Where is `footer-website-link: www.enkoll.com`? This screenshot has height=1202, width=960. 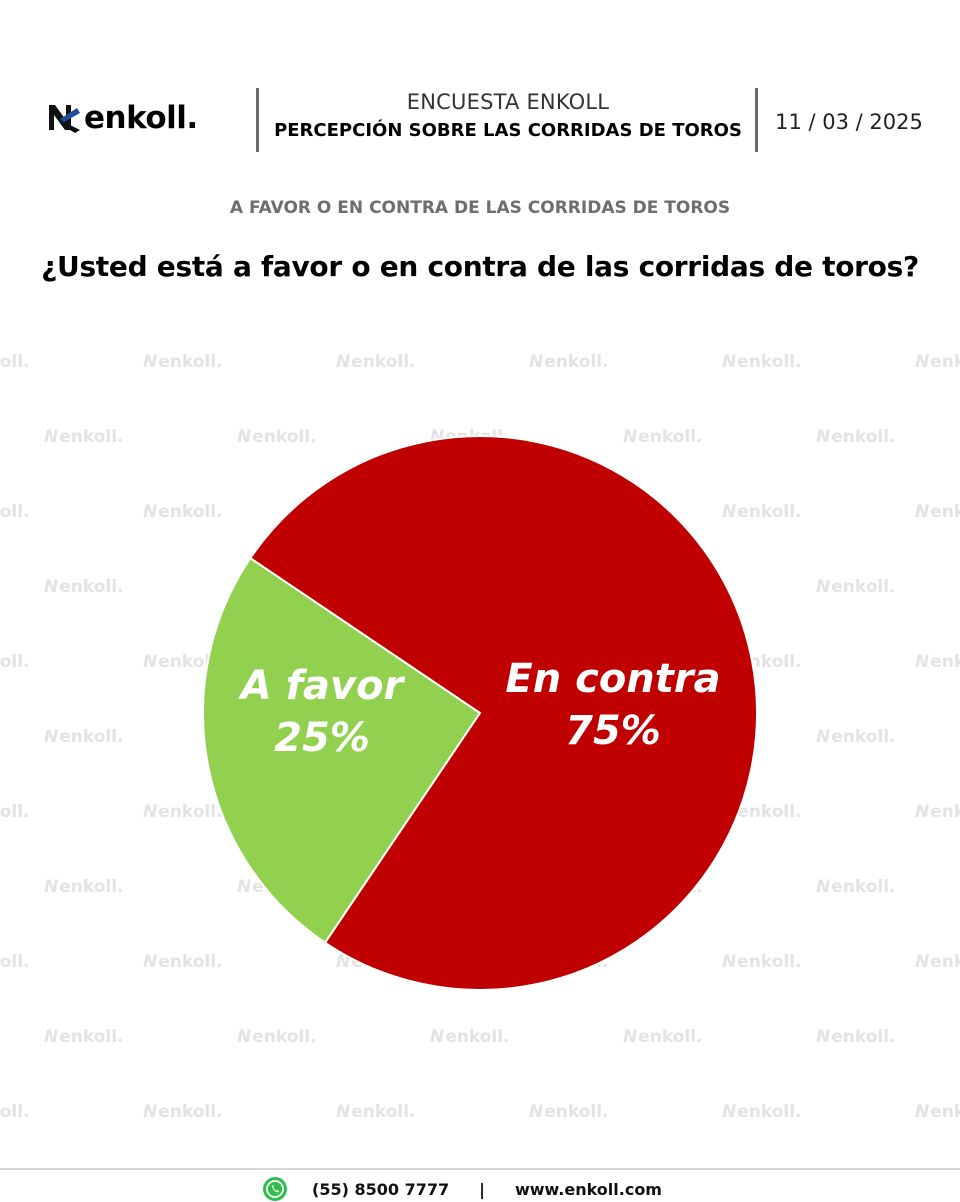 footer-website-link: www.enkoll.com is located at coordinates (588, 1189).